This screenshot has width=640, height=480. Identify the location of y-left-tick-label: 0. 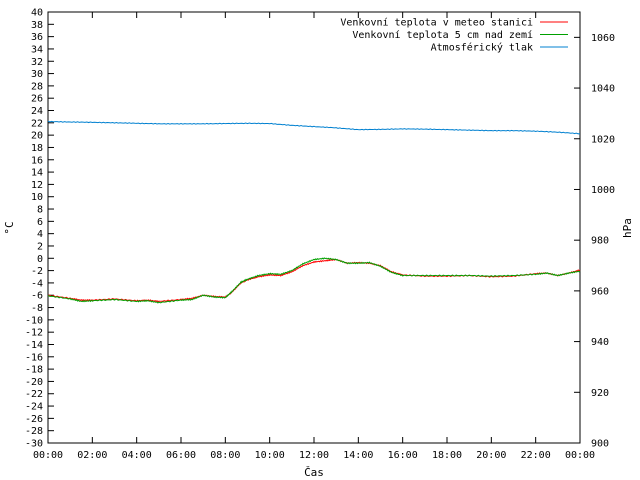
(40, 259).